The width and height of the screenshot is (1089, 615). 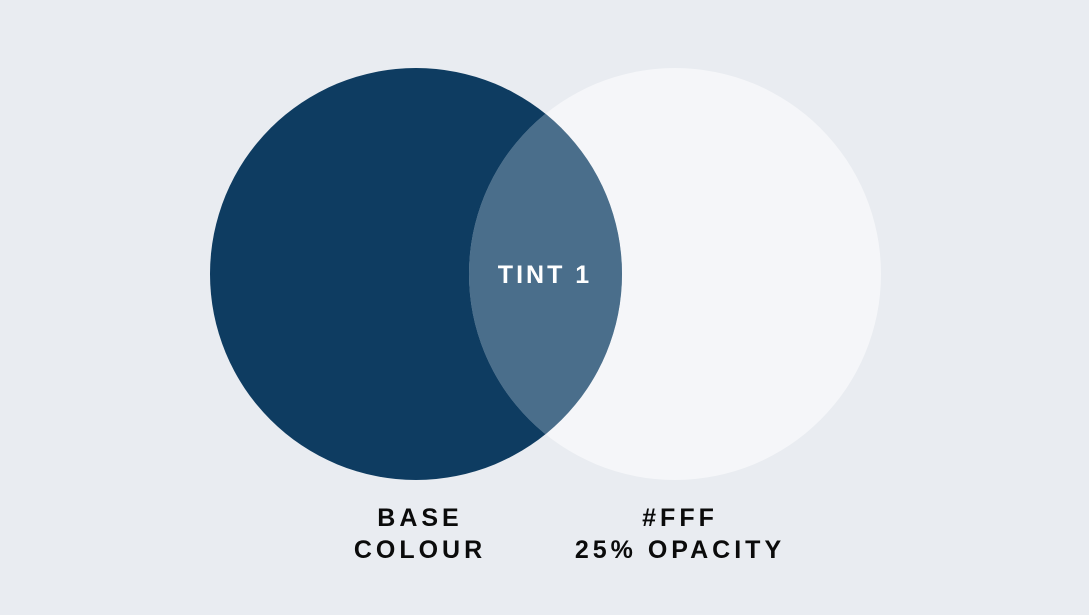 I want to click on overlay-label-line2: 25% OPACITY, so click(x=680, y=550).